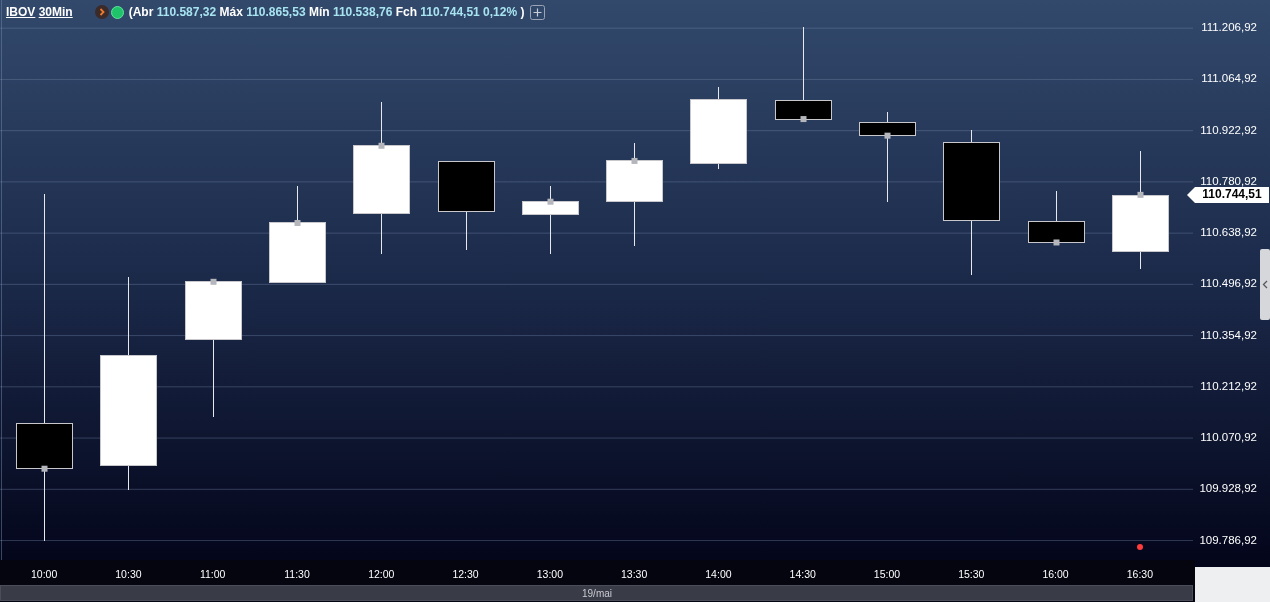 The height and width of the screenshot is (602, 1270). Describe the element at coordinates (597, 593) in the screenshot. I see `x-axis-title: 19/mai` at that location.